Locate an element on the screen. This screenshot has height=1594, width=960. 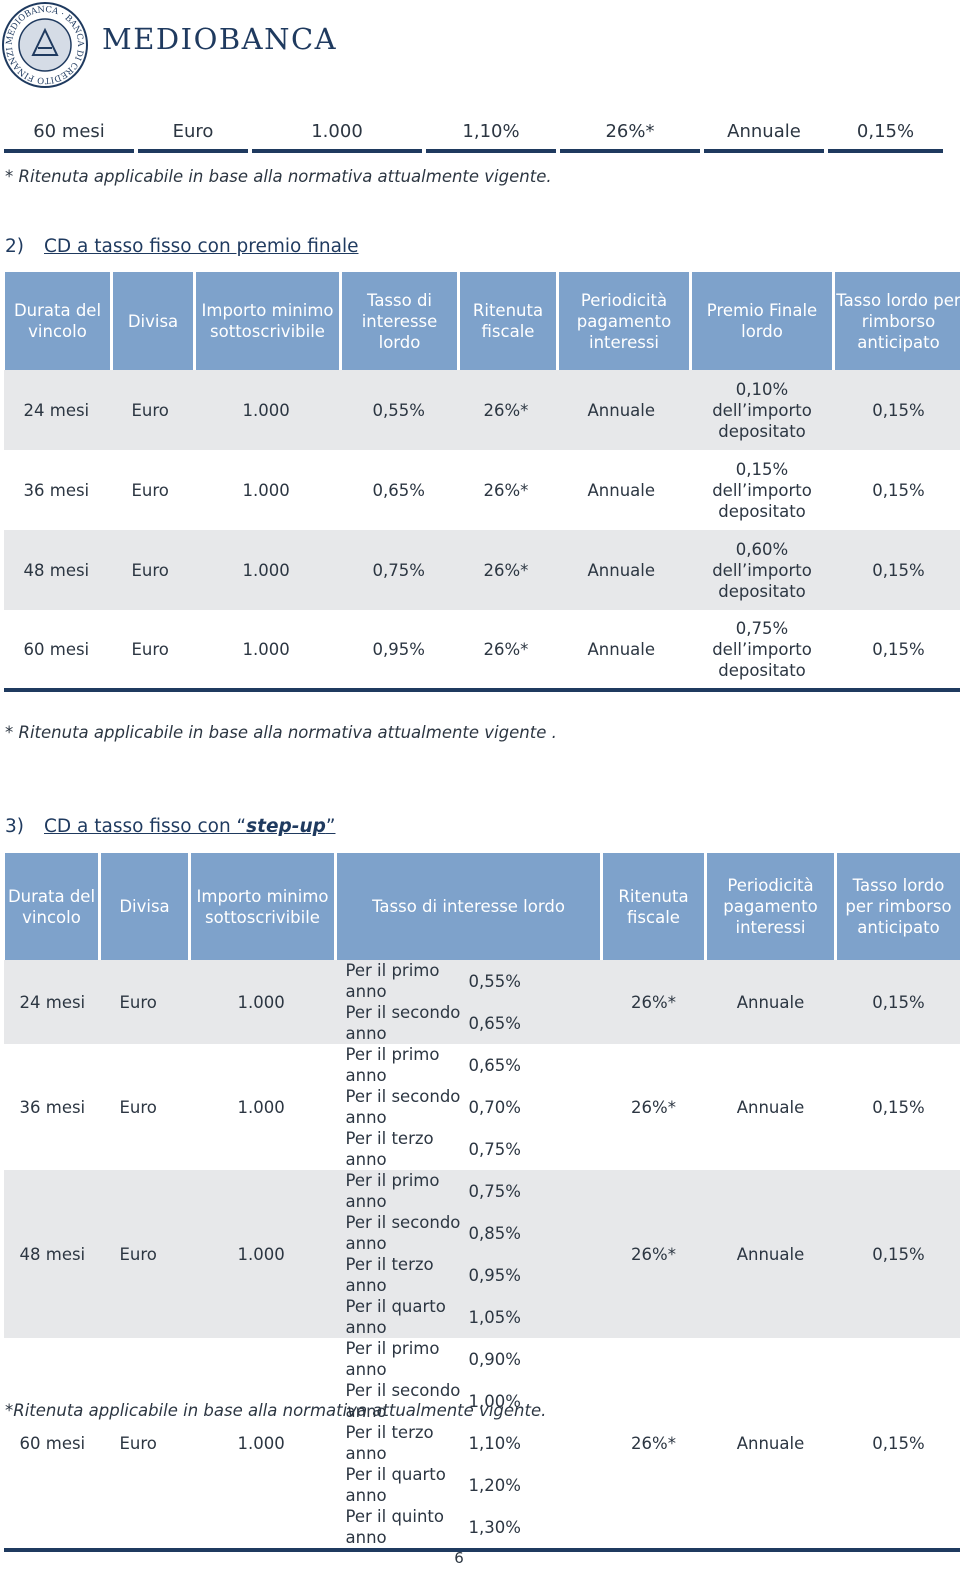
rate-value: 1,20% is located at coordinates (494, 1485).